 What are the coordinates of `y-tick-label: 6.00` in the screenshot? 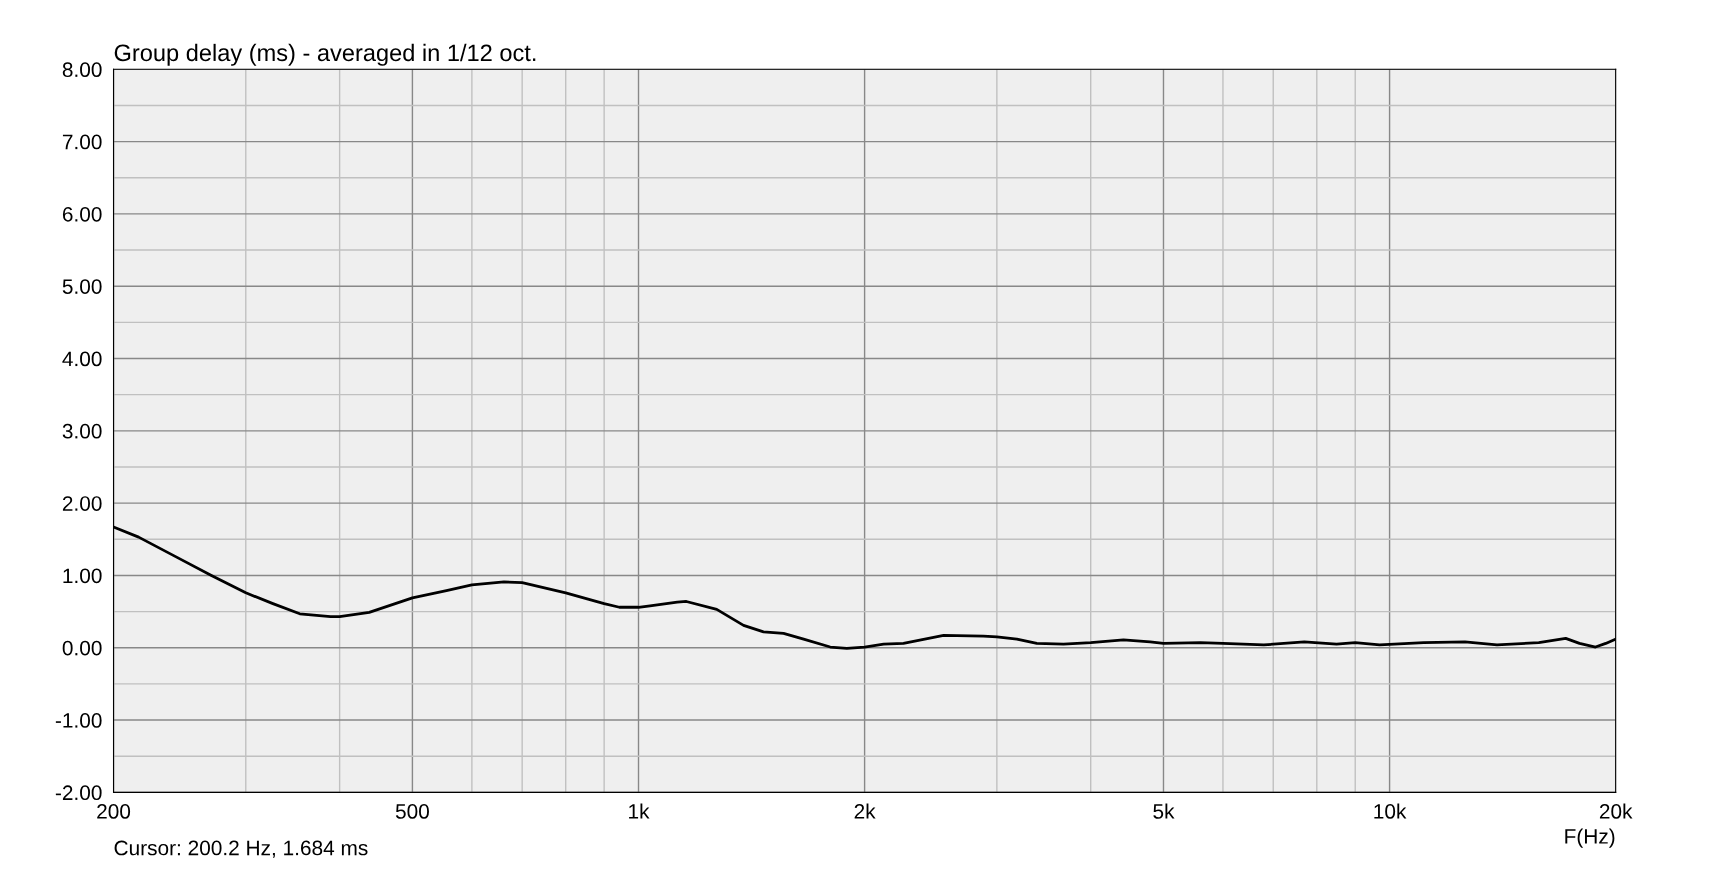 It's located at (82, 214).